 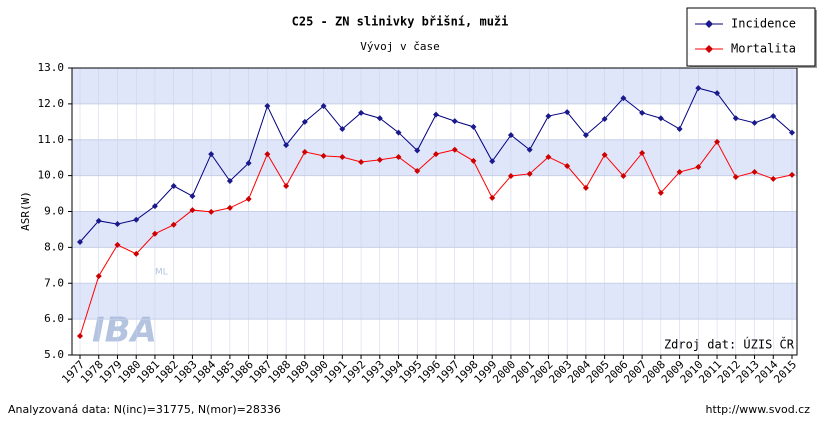 What do you see at coordinates (758, 409) in the screenshot?
I see `footer-right: http://www.svod.cz` at bounding box center [758, 409].